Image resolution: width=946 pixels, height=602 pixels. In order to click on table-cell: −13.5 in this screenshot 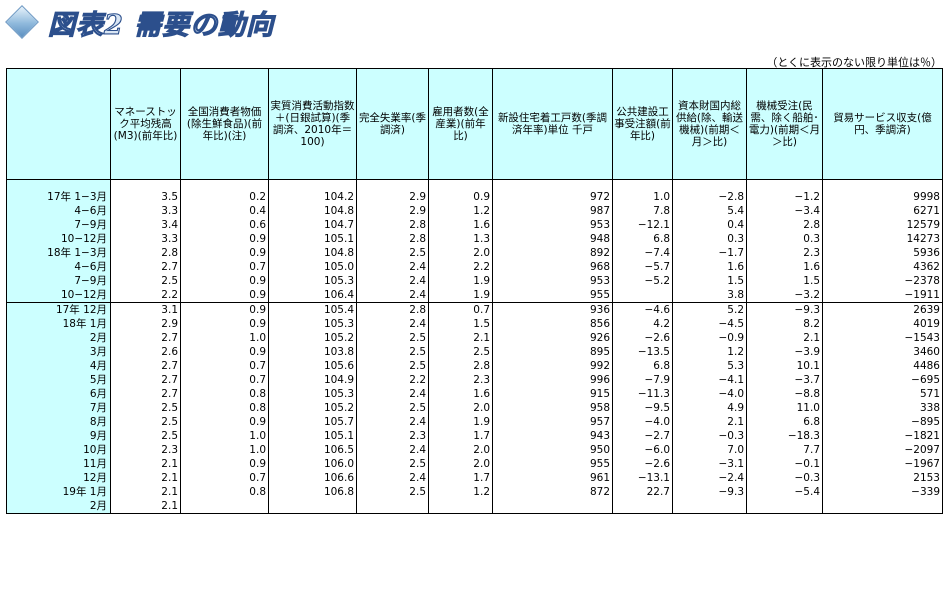, I will do `click(642, 352)`.